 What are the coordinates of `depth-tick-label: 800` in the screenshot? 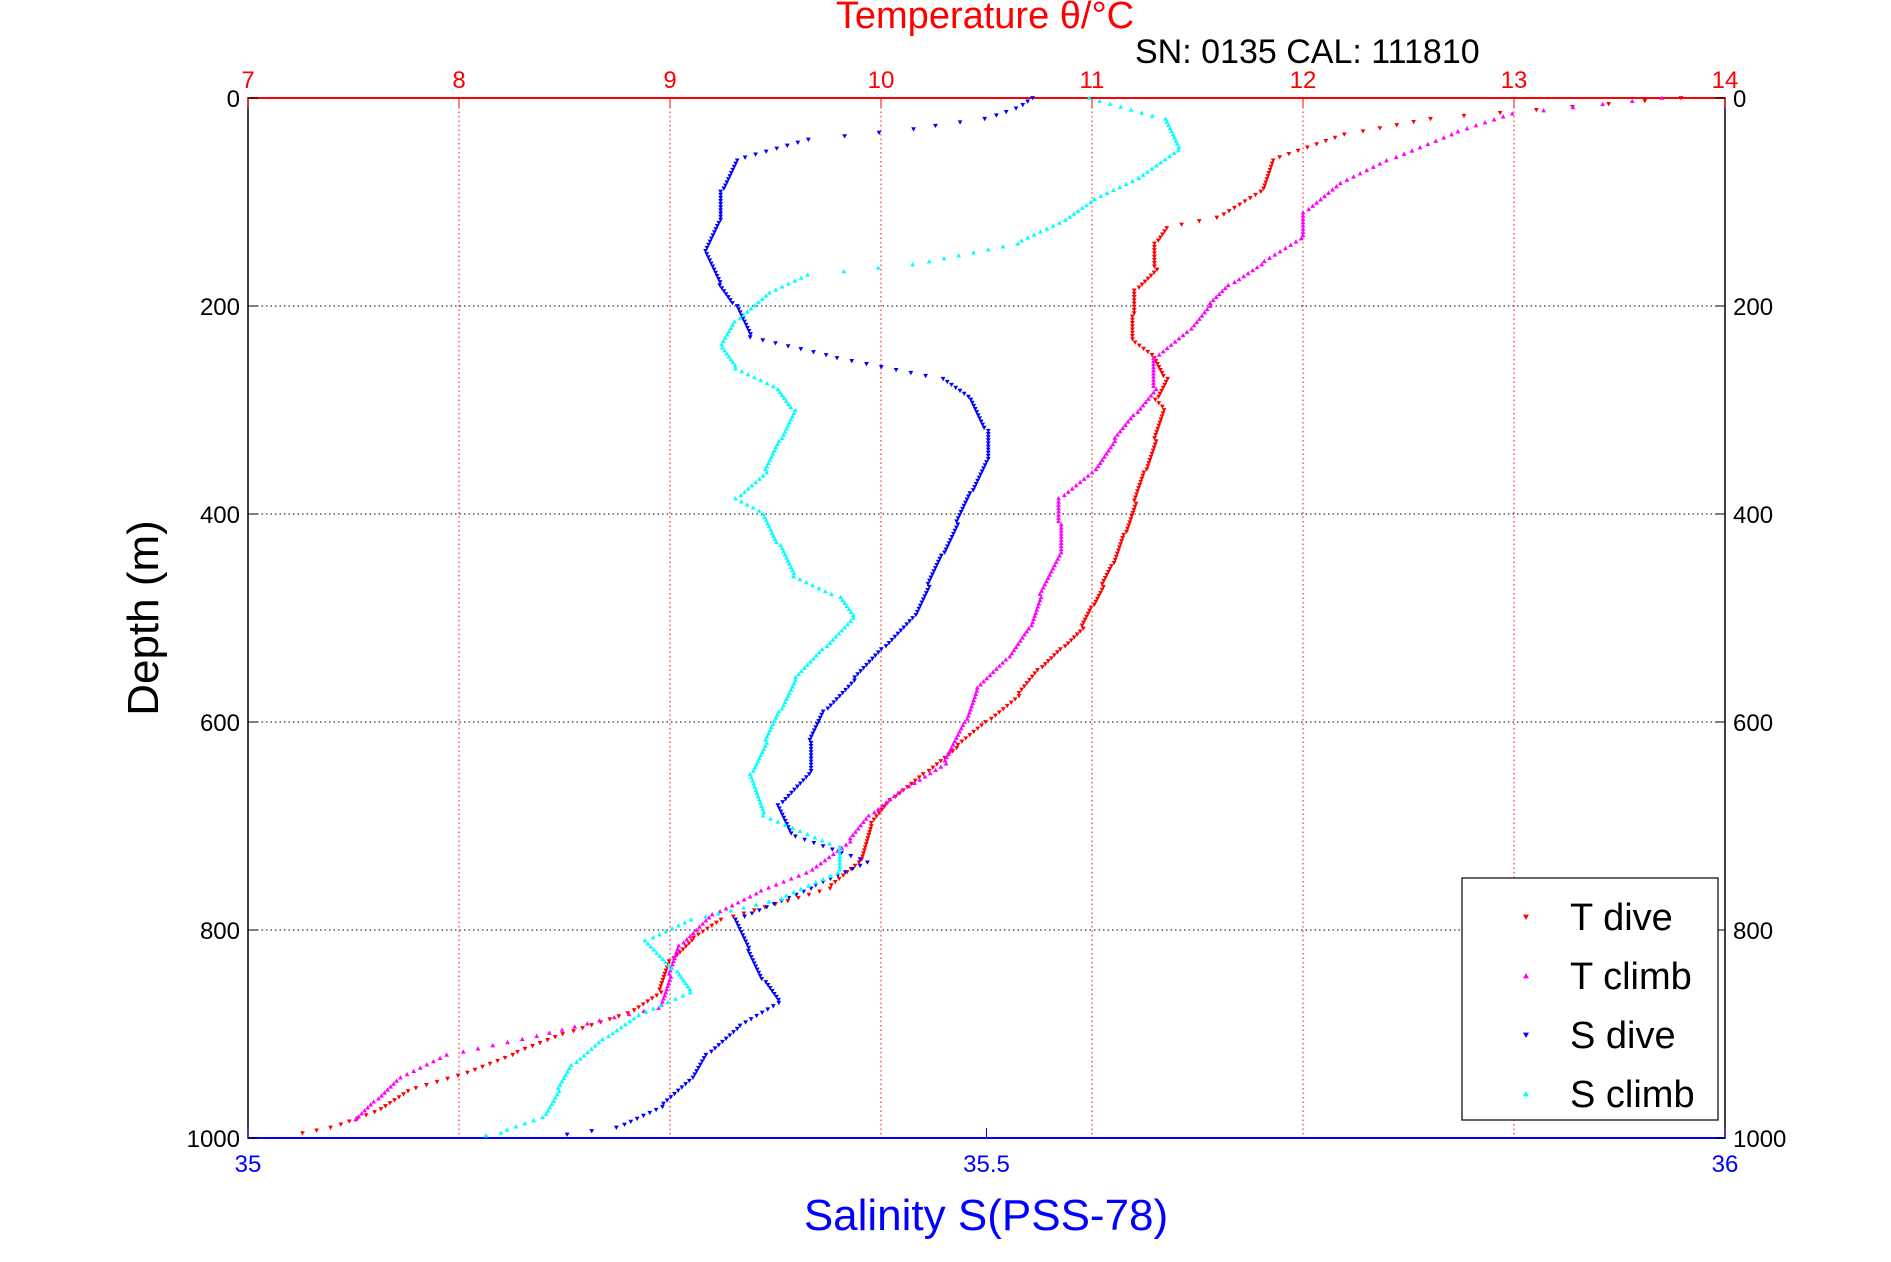 It's located at (220, 931).